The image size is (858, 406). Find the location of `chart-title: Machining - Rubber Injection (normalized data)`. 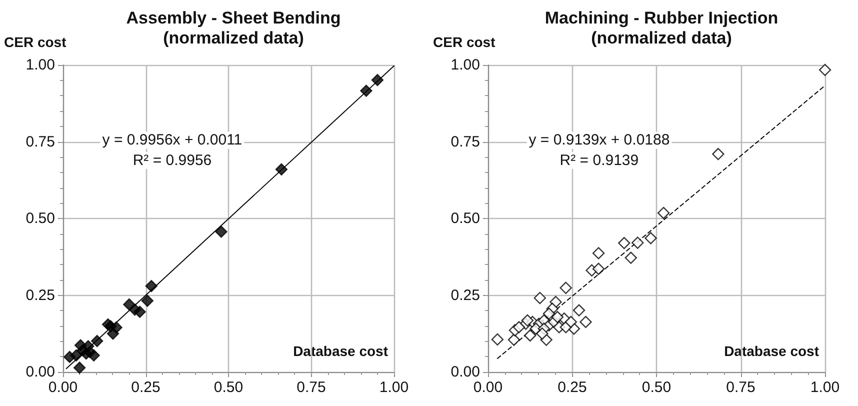

chart-title: Machining - Rubber Injection (normalized data) is located at coordinates (661, 28).